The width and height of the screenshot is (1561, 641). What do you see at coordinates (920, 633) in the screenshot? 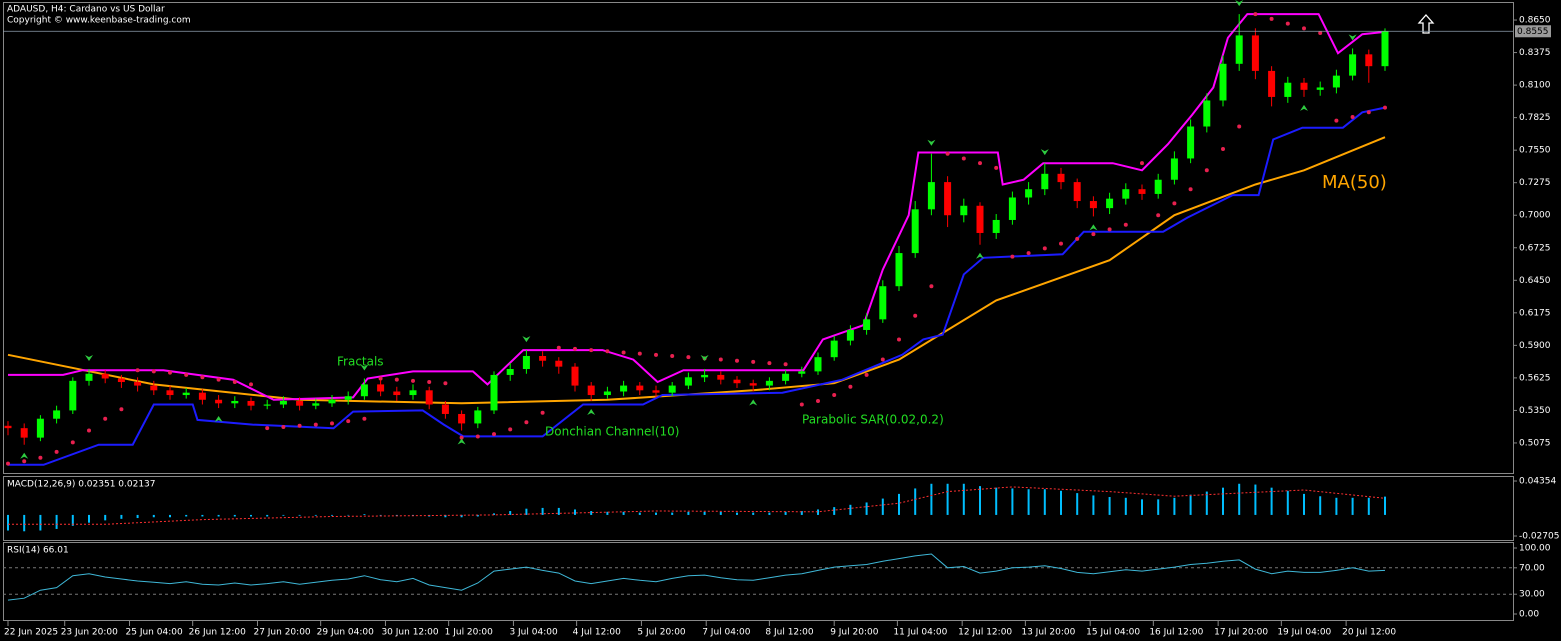
I see `x-tick-label: 11 Jul 04:00` at bounding box center [920, 633].